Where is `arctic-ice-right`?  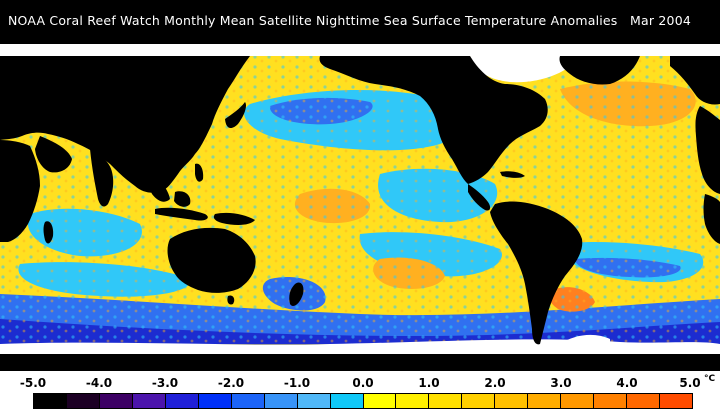
arctic-ice-right is located at coordinates (525, 69).